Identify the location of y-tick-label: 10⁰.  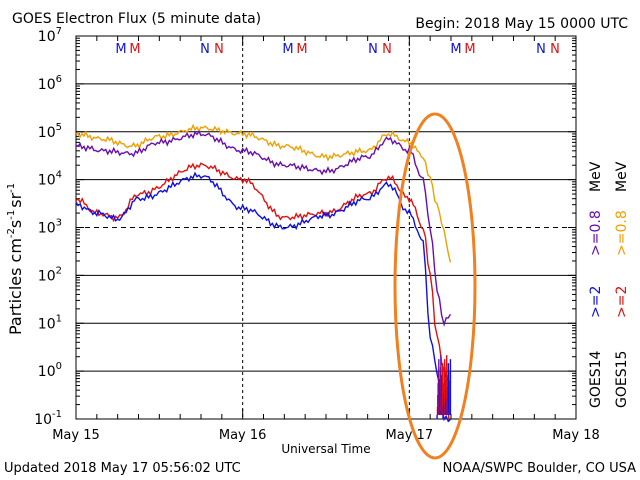
(50, 370).